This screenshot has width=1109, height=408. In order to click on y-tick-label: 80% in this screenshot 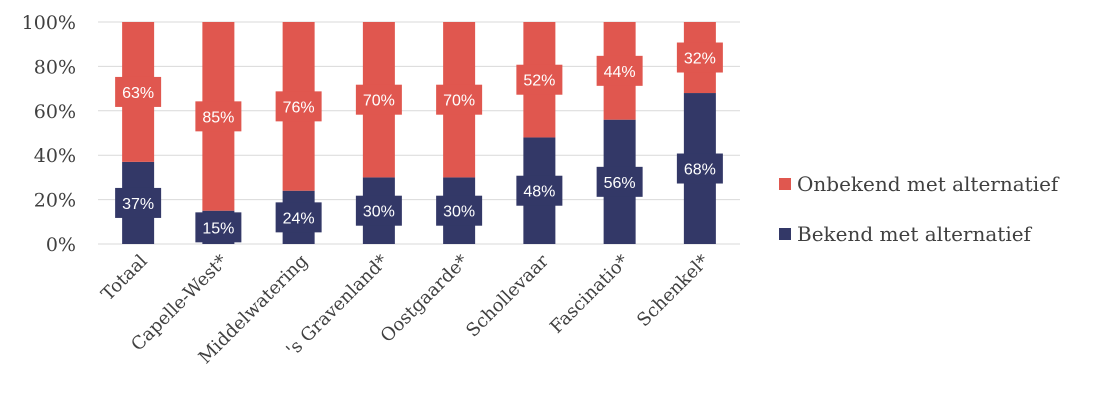, I will do `click(55, 67)`.